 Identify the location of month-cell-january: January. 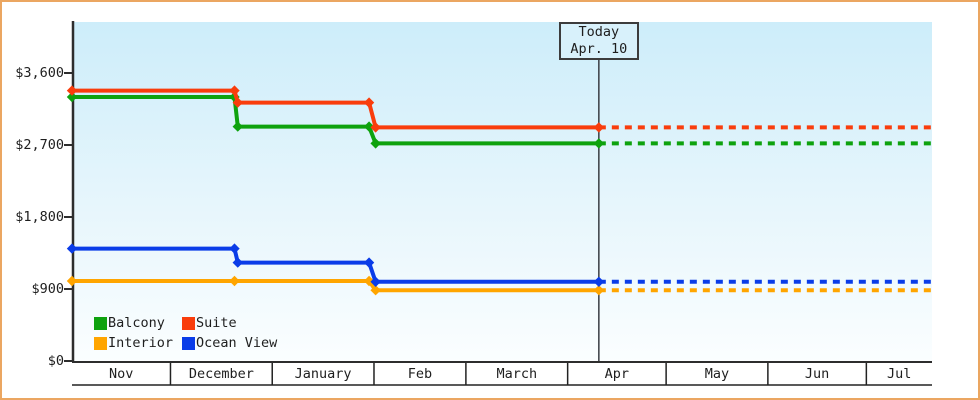
(323, 374).